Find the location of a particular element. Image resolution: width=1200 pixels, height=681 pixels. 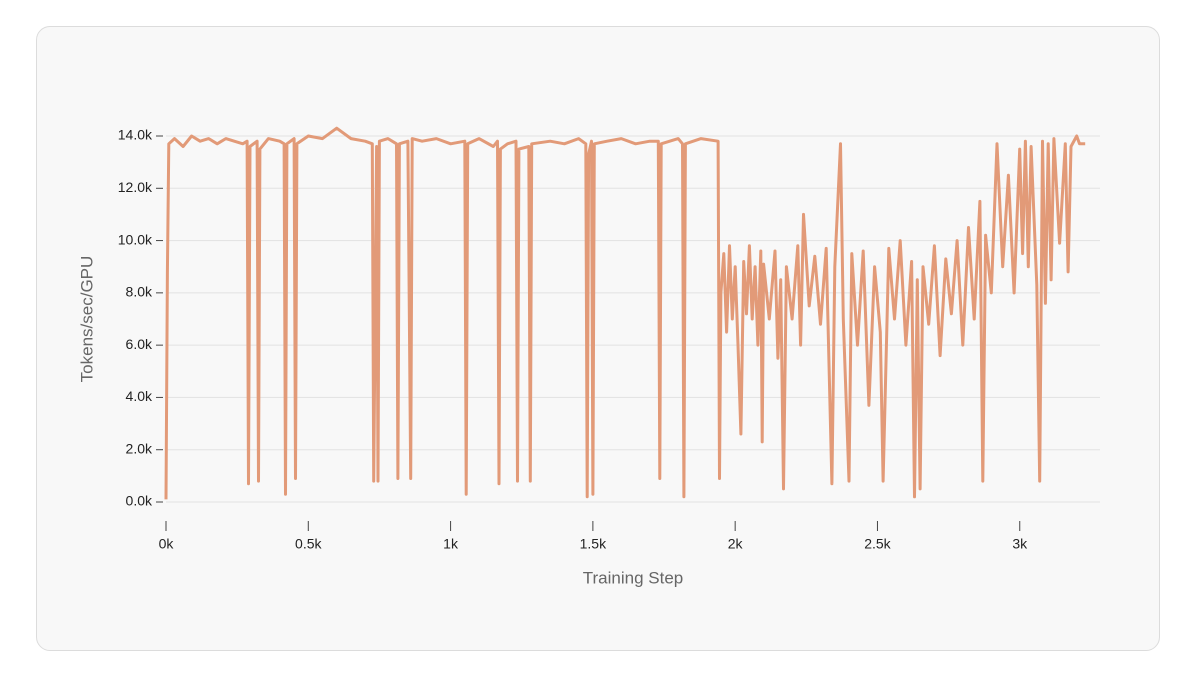

y-tick-label: 10.0k is located at coordinates (135, 239).